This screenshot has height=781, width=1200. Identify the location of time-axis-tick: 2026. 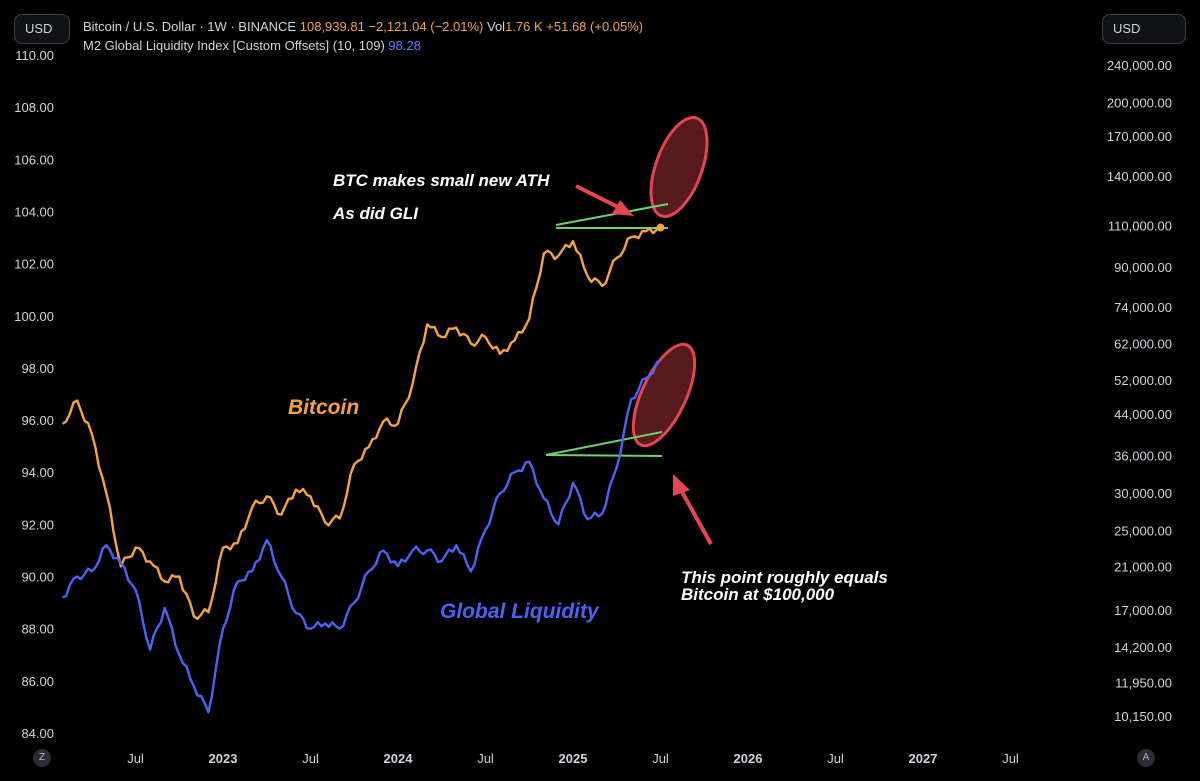
(748, 758).